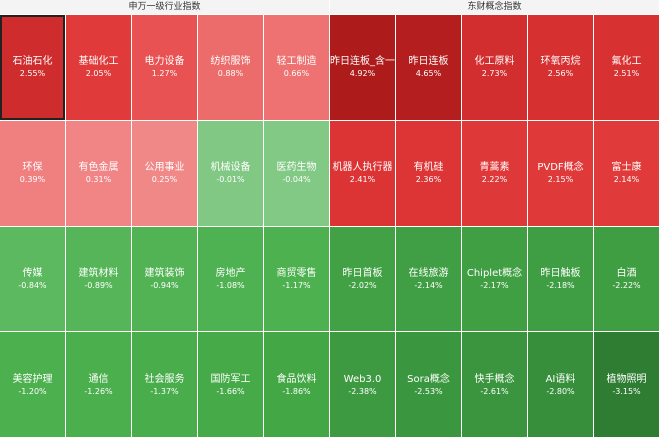 This screenshot has width=660, height=438. Describe the element at coordinates (494, 391) in the screenshot. I see `tile-change: -2.61%` at that location.